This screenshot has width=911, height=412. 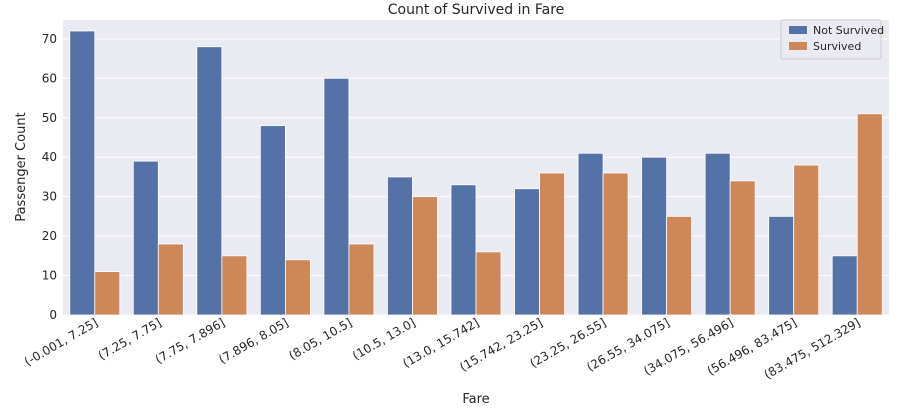 I want to click on legend-swatch-survived, so click(x=798, y=46).